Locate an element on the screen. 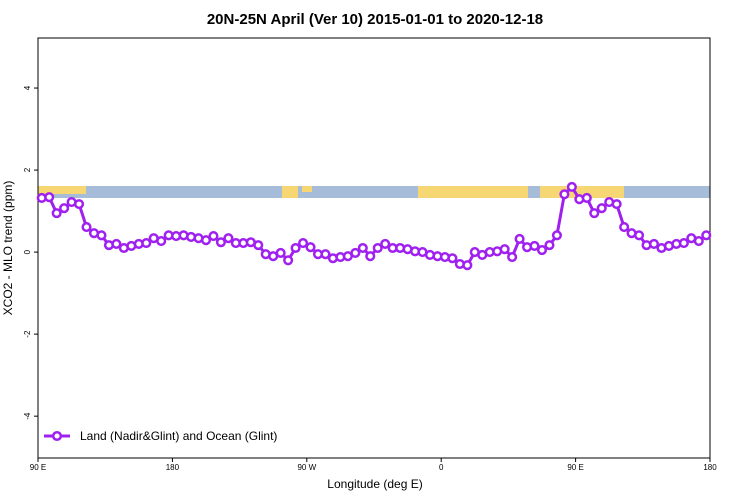  map-strip is located at coordinates (374, 192).